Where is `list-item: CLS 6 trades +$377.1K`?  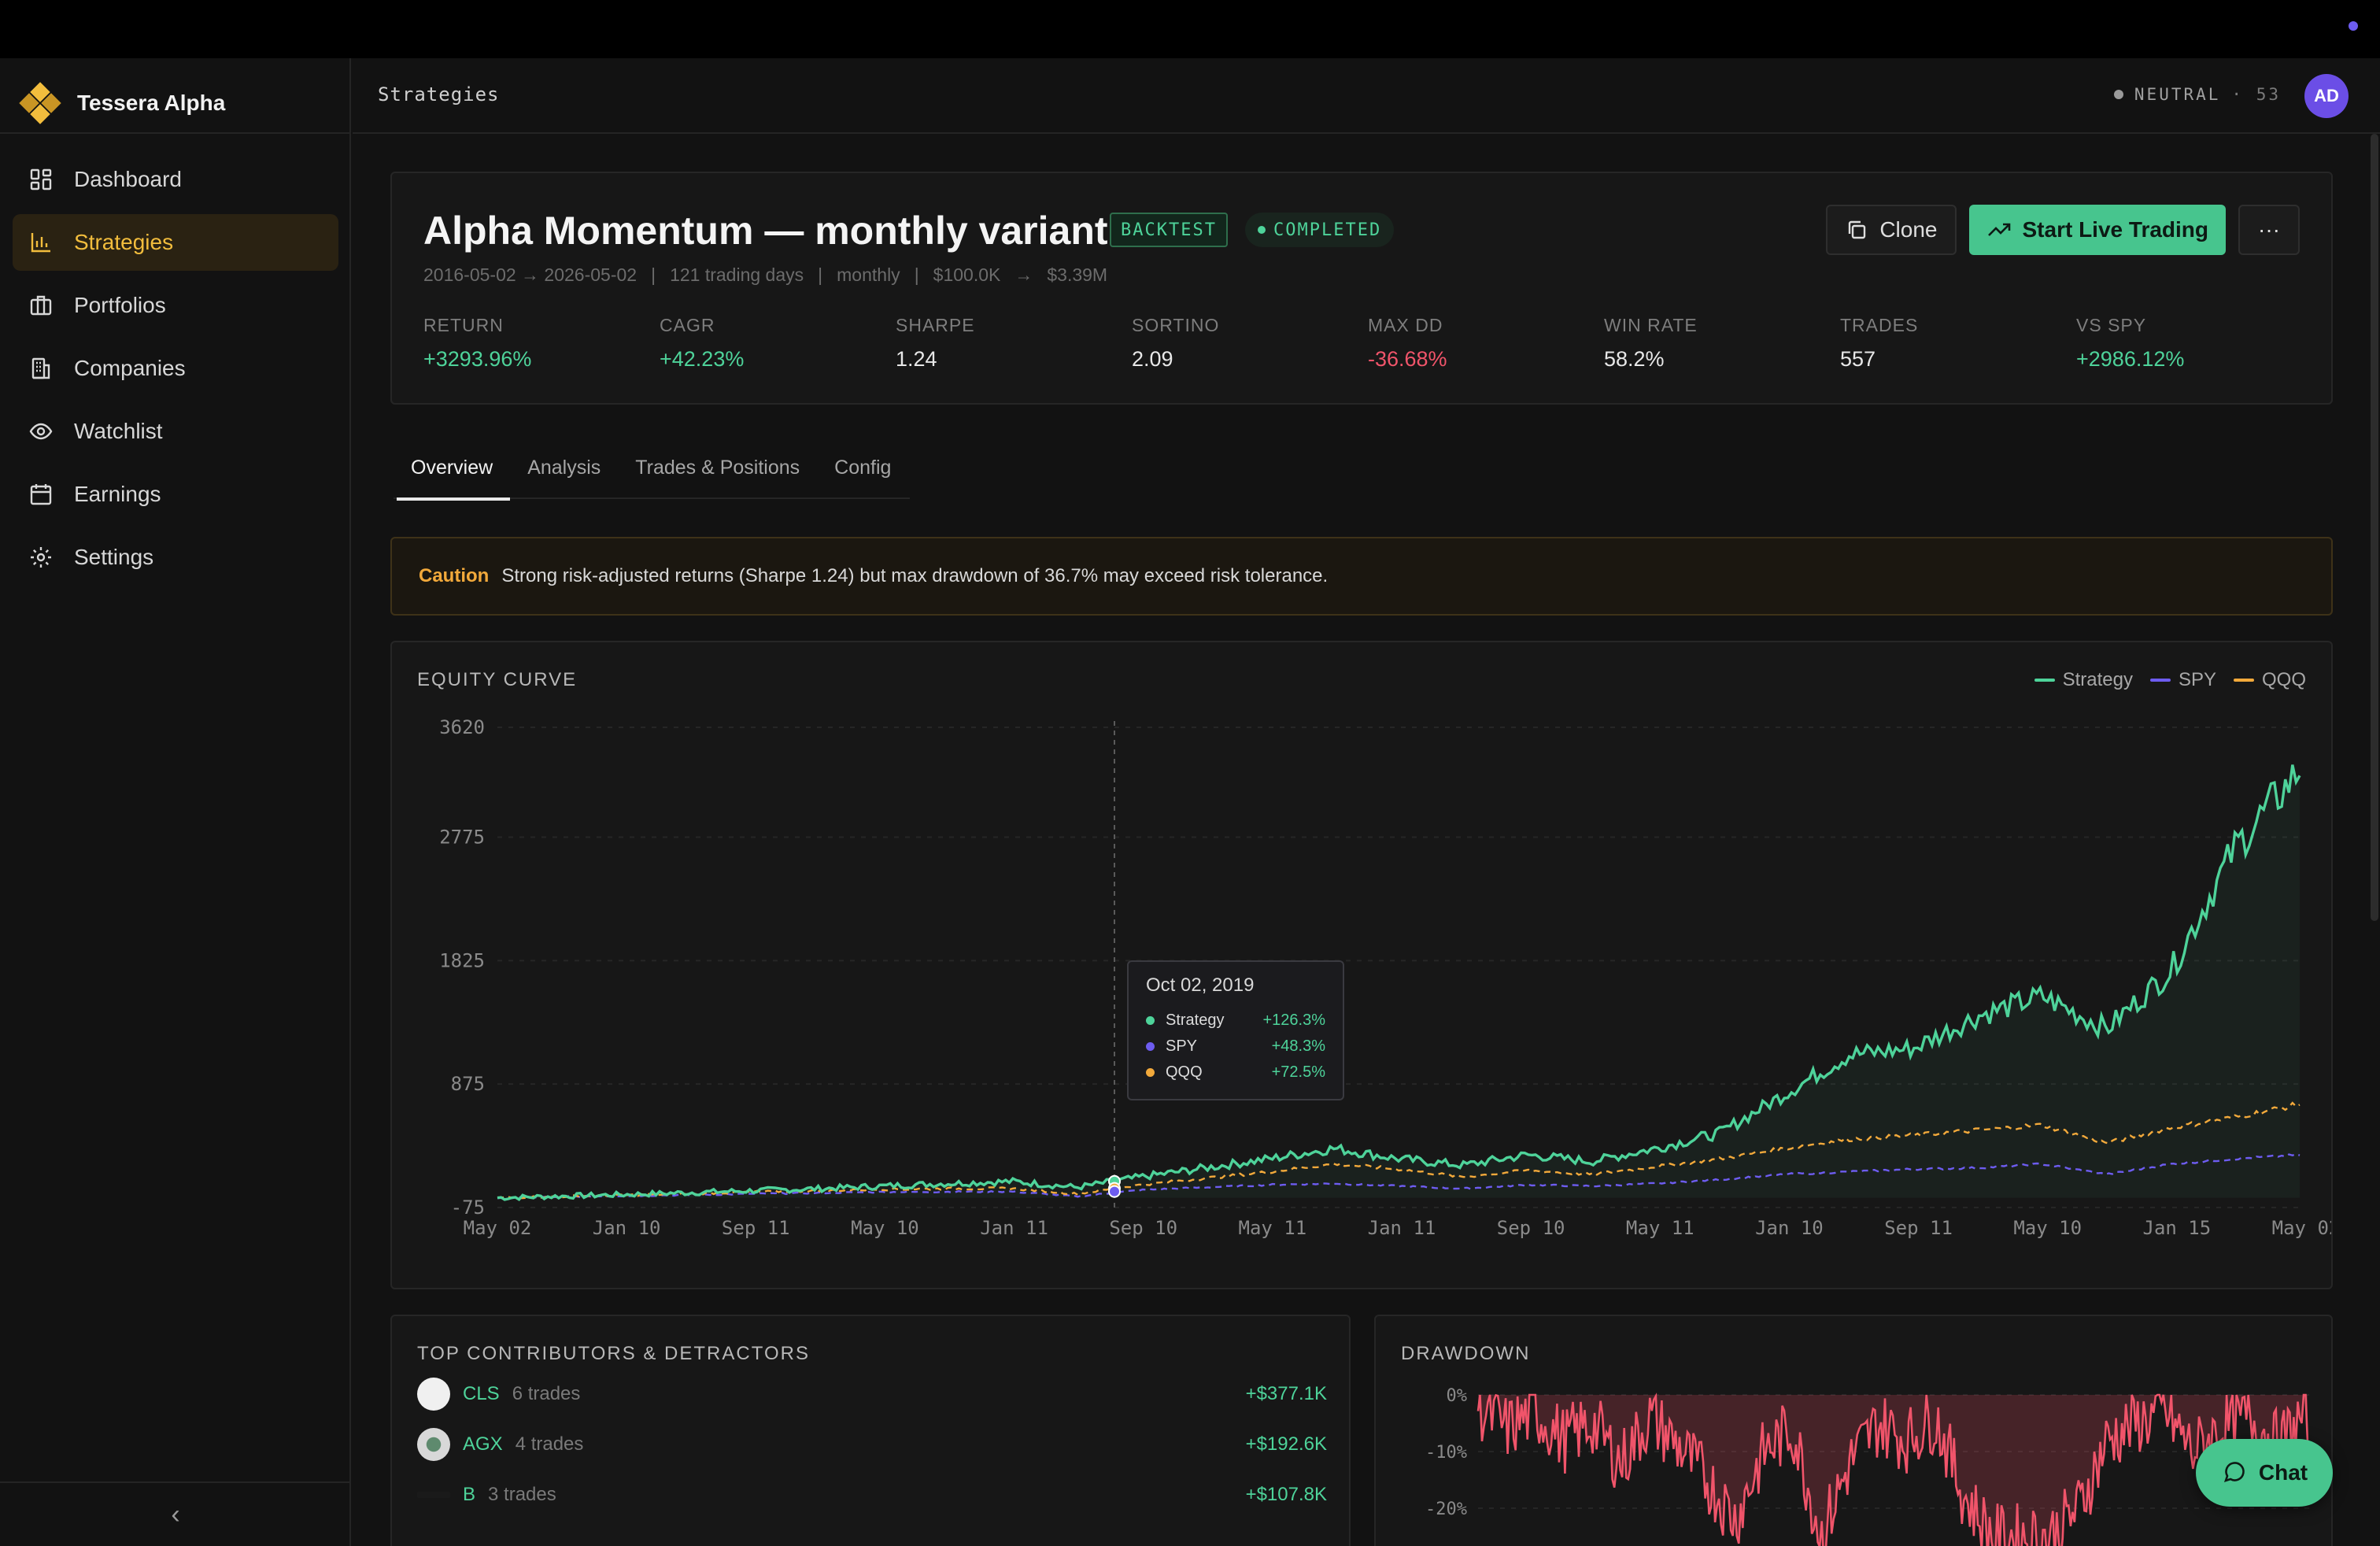 list-item: CLS 6 trades +$377.1K is located at coordinates (872, 1394).